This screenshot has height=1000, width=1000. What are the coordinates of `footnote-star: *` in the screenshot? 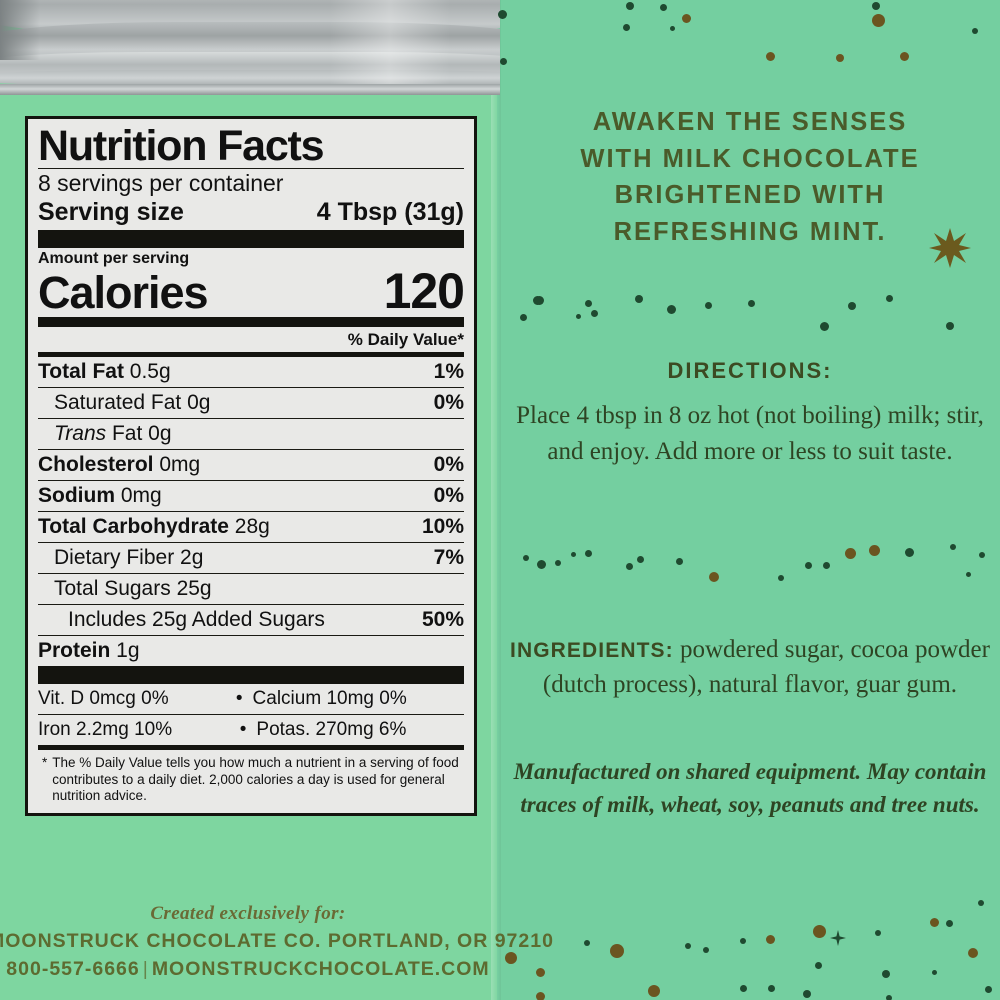 It's located at (45, 763).